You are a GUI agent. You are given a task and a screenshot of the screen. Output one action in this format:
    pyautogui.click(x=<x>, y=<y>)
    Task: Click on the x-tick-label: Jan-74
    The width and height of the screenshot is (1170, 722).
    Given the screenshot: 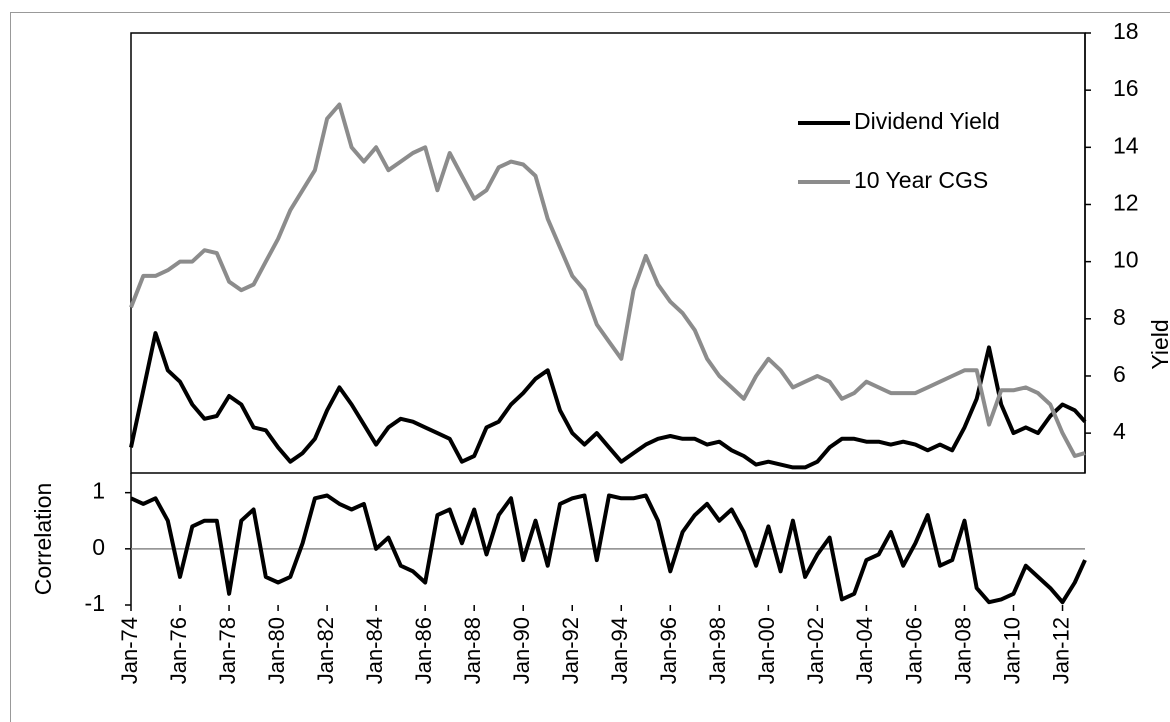 What is the action you would take?
    pyautogui.click(x=129, y=650)
    